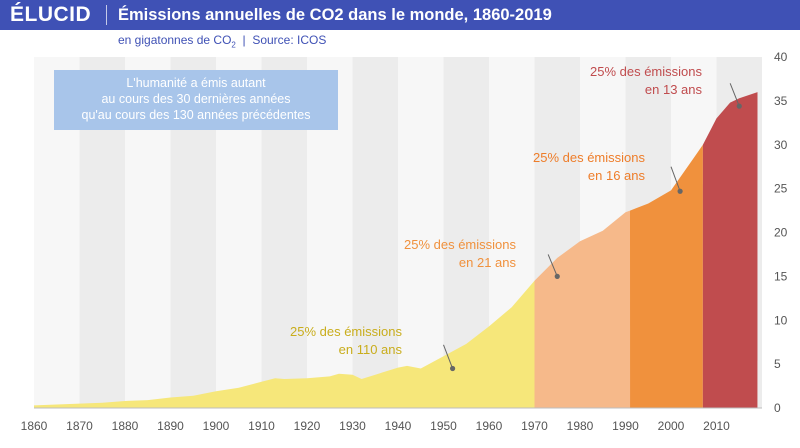 This screenshot has width=800, height=448. What do you see at coordinates (781, 101) in the screenshot?
I see `y-tick-label: 35` at bounding box center [781, 101].